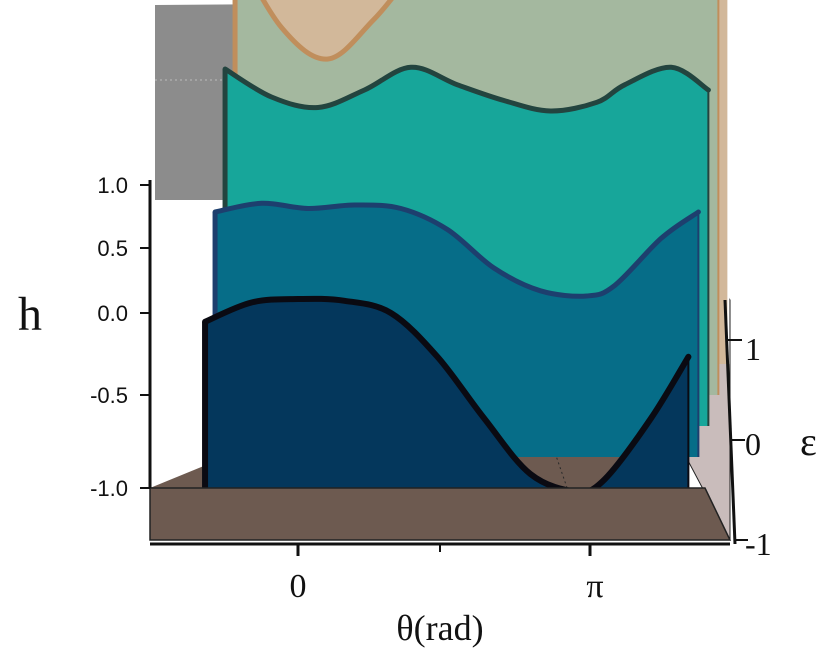 The width and height of the screenshot is (825, 659). What do you see at coordinates (447, 574) in the screenshot?
I see `x-ticks: 0 π` at bounding box center [447, 574].